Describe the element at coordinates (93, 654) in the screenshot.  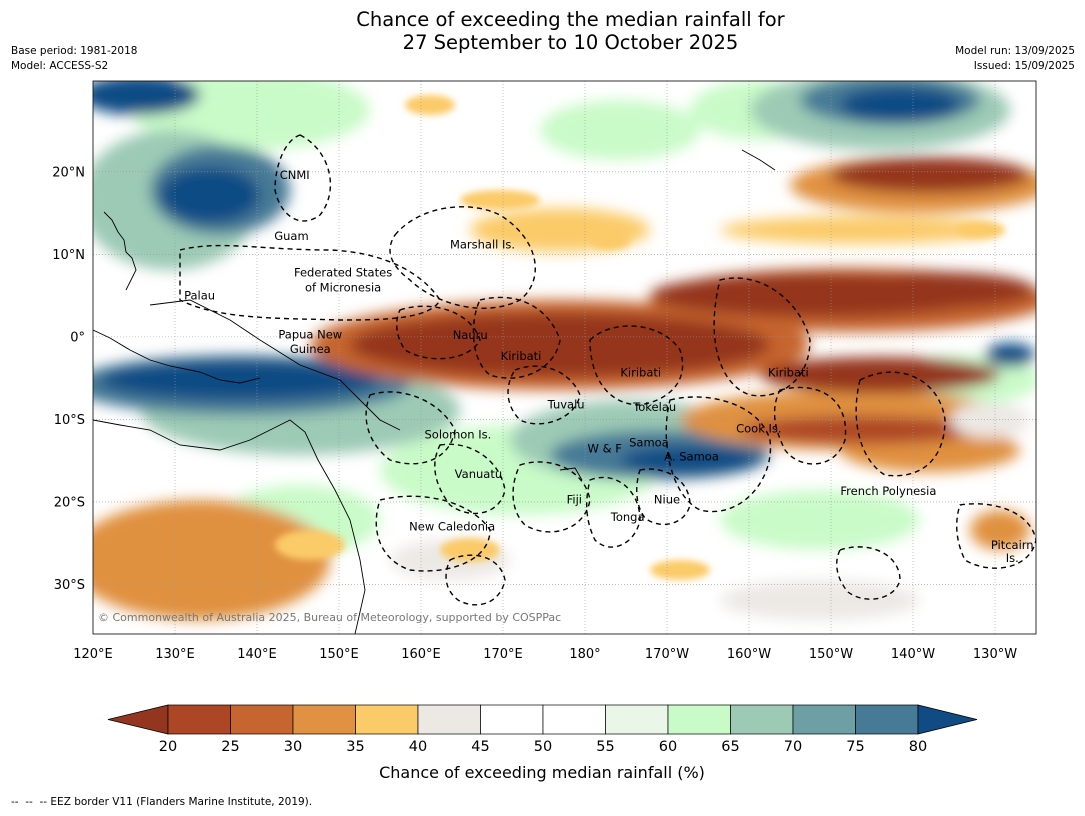
I see `x-tick-label: 120°E` at that location.